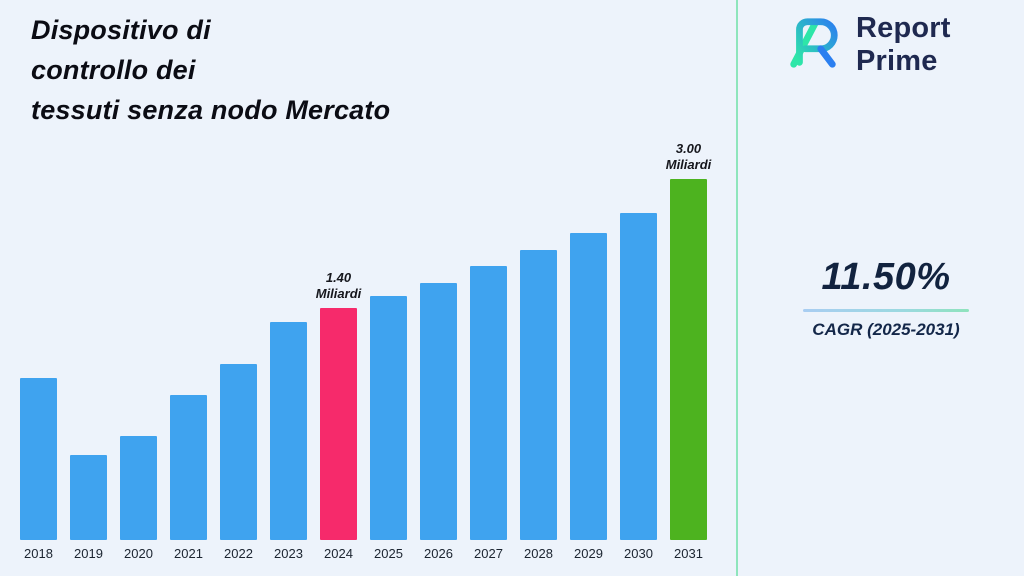  What do you see at coordinates (588, 553) in the screenshot?
I see `x-axis-label-2029: 2029` at bounding box center [588, 553].